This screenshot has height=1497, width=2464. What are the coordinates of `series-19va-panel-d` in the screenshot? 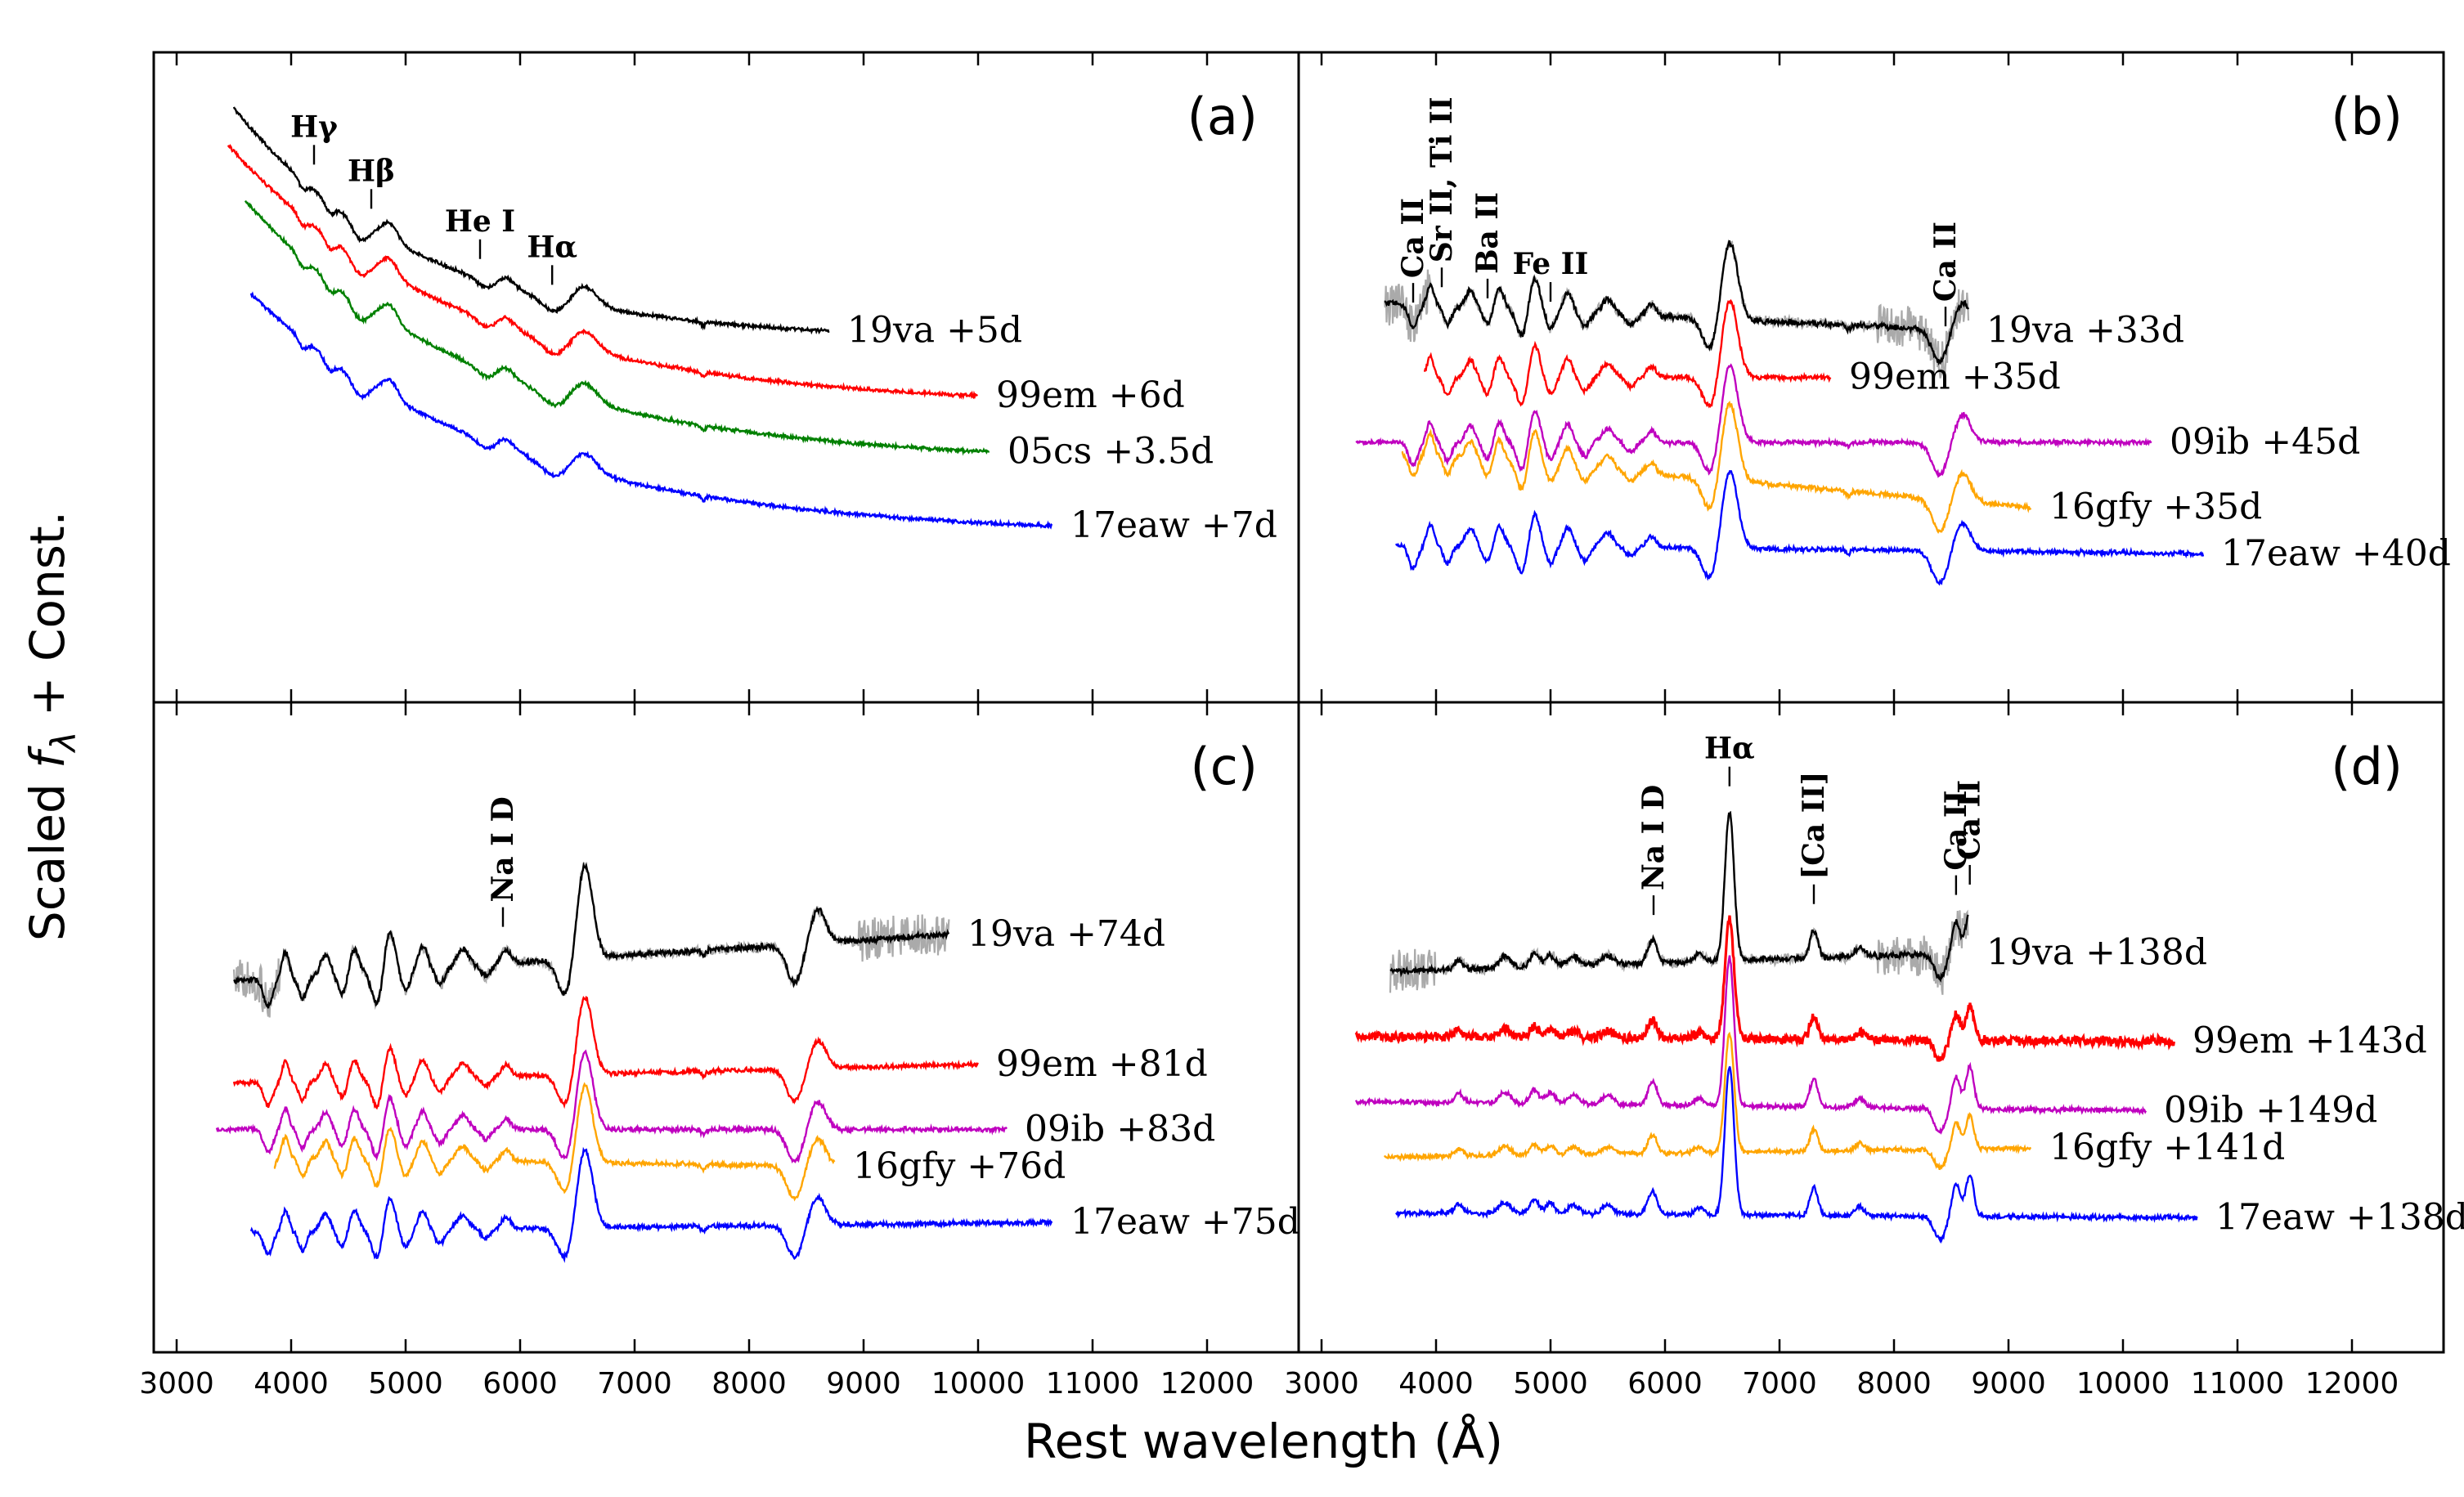 It's located at (1679, 896).